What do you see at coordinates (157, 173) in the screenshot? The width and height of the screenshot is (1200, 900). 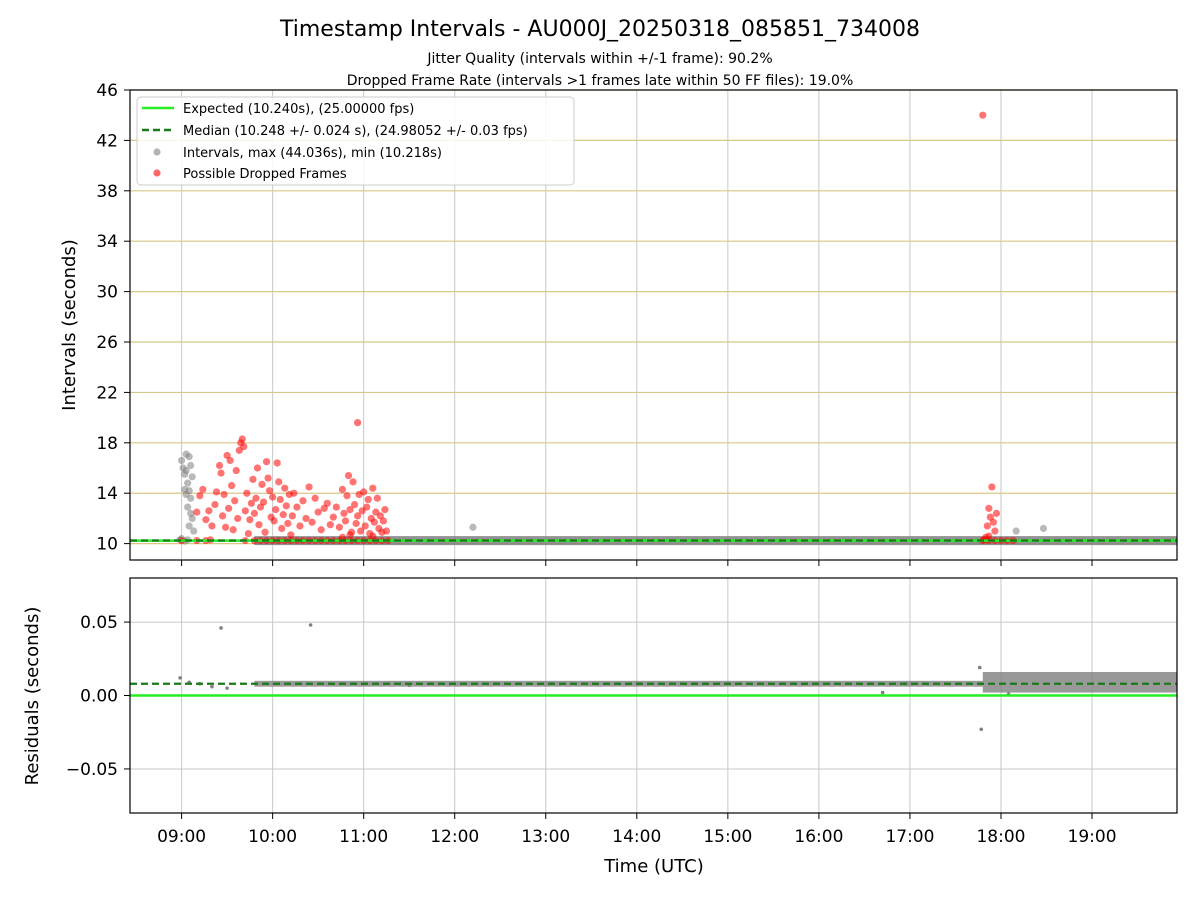 I see `legend-dropped-swatch` at bounding box center [157, 173].